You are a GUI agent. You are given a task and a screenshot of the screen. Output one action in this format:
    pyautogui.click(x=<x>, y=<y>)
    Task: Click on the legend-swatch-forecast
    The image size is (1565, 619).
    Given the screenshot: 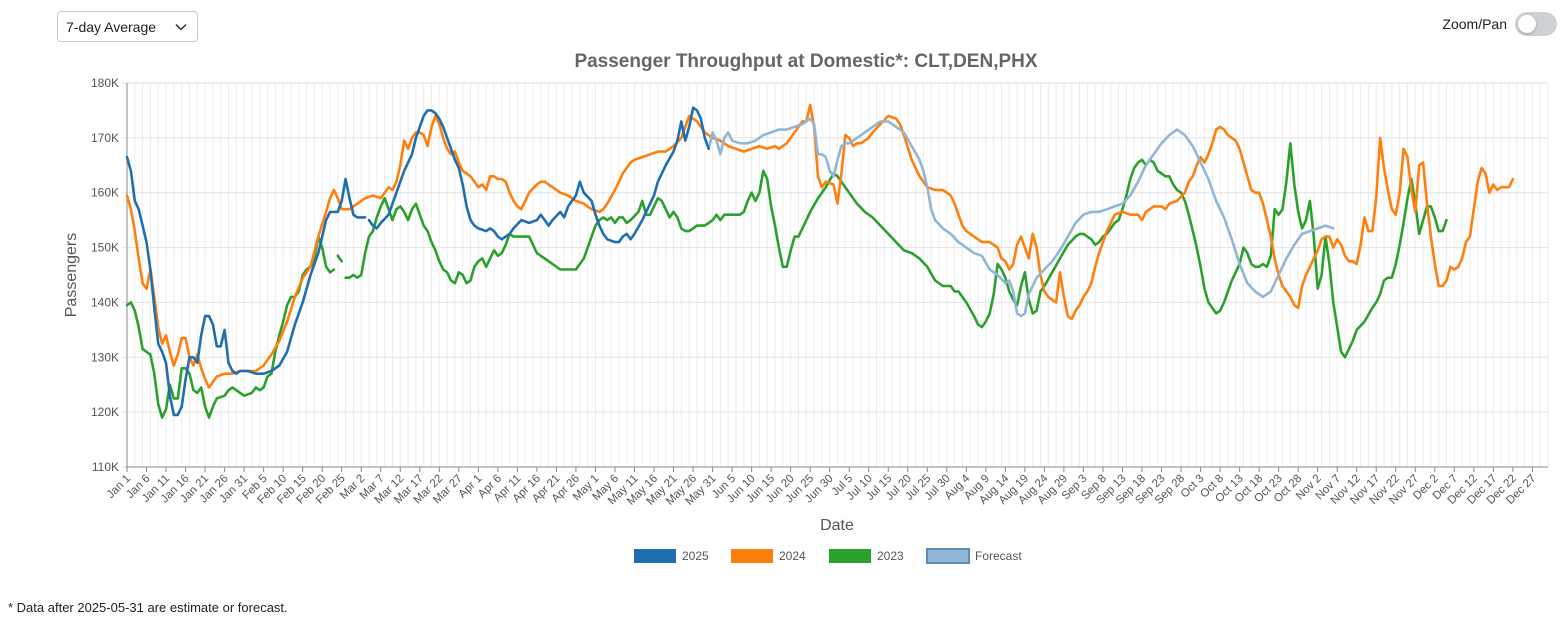 What is the action you would take?
    pyautogui.click(x=948, y=556)
    